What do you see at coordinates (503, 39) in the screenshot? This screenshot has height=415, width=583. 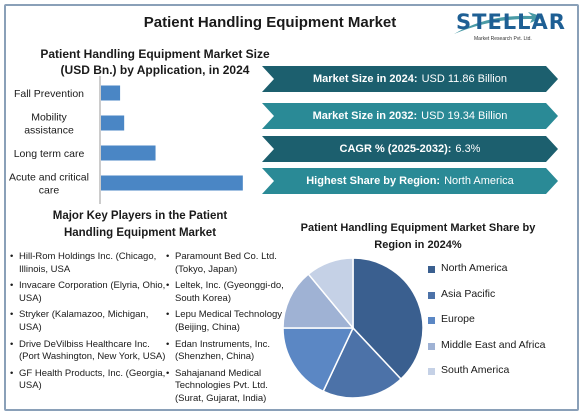 I see `logo-tagline: Market Research Pvt. Ltd.` at bounding box center [503, 39].